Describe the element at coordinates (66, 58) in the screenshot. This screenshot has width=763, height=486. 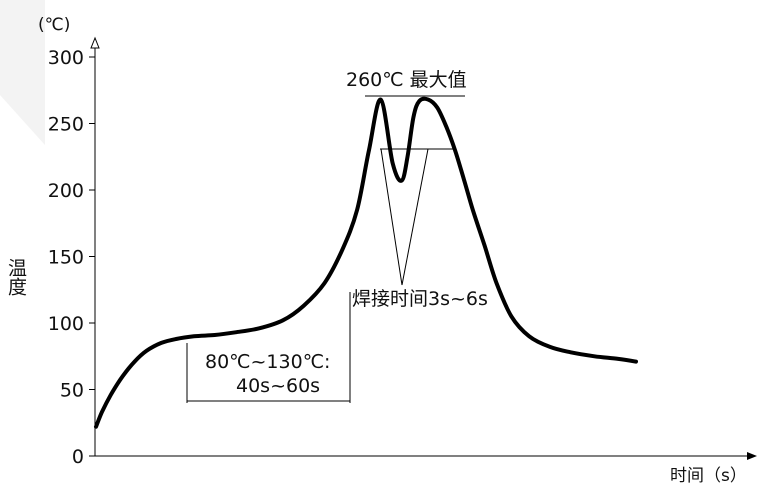
I see `y-tick-label: 300` at that location.